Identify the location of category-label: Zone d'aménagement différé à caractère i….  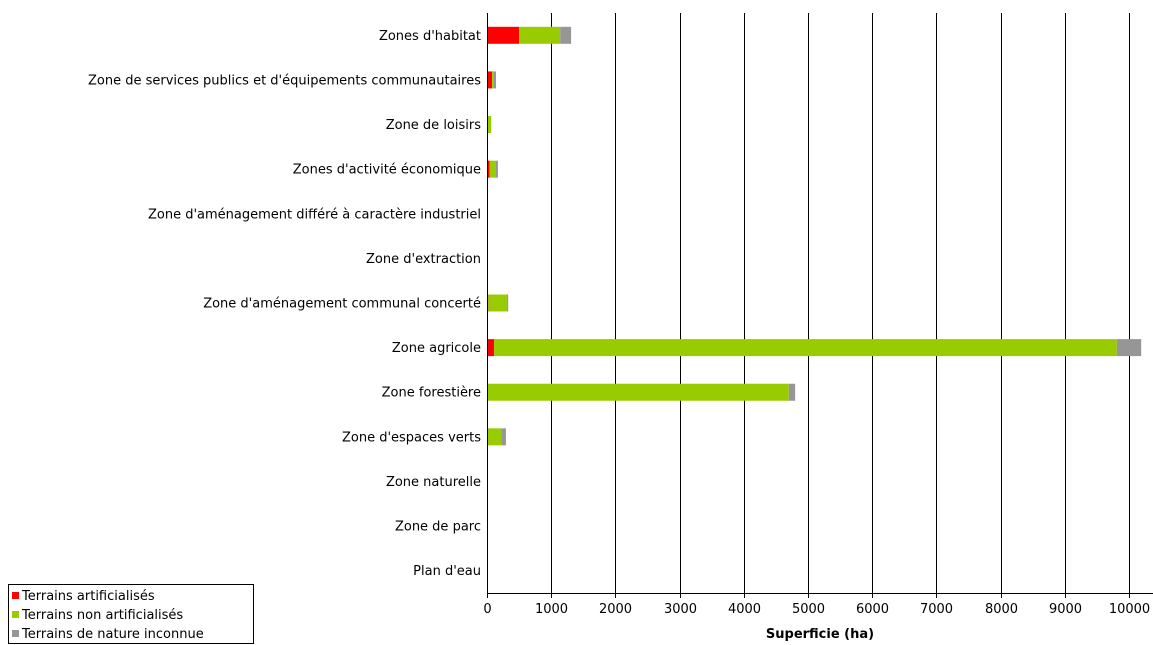
(314, 214).